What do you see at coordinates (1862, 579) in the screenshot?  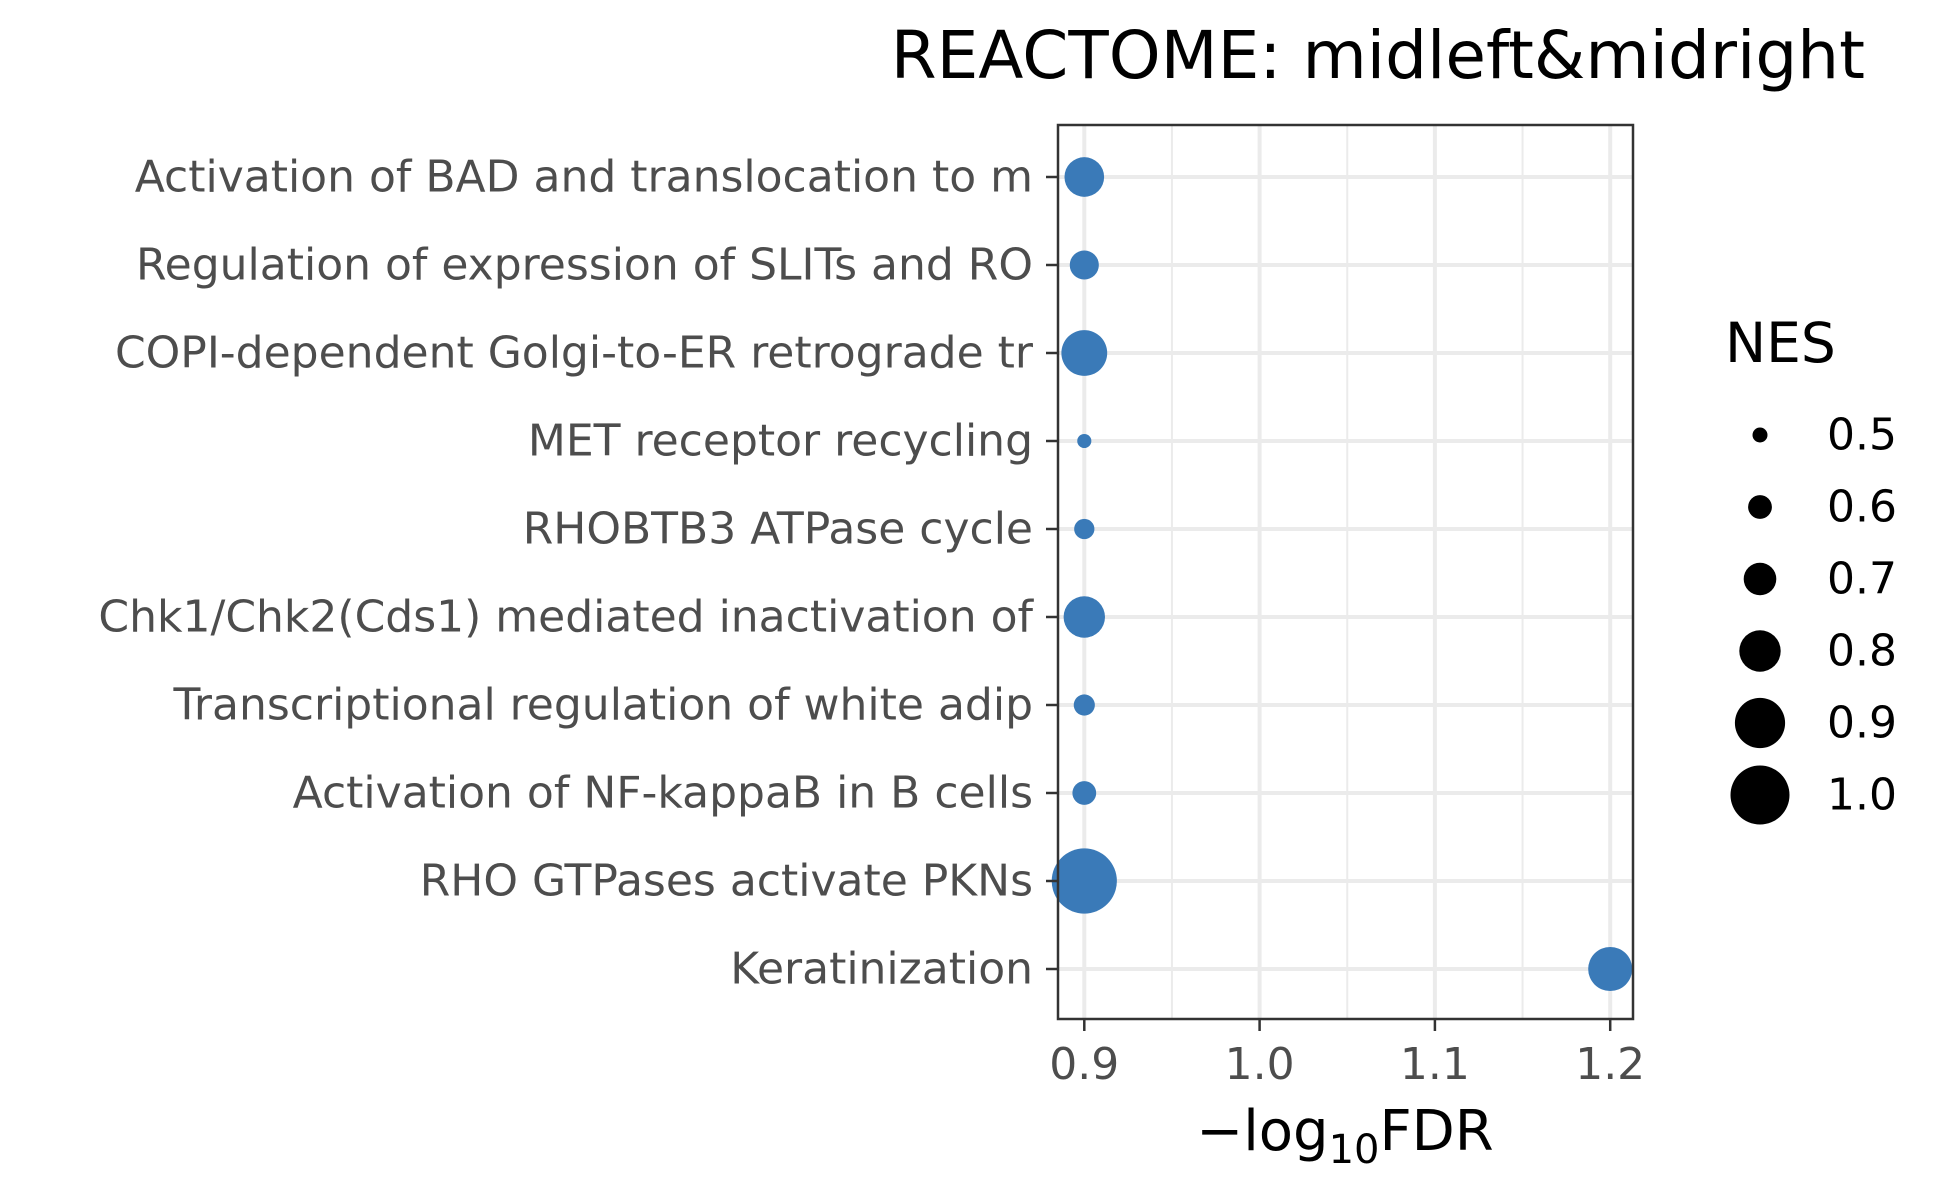 I see `legend-label: 0.7` at bounding box center [1862, 579].